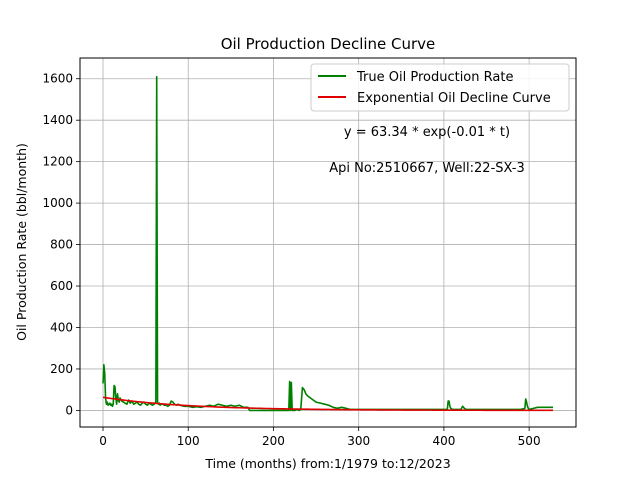 Image resolution: width=640 pixels, height=480 pixels. Describe the element at coordinates (427, 168) in the screenshot. I see `well-annotation: Api No:2510667, Well:22-SX-3` at that location.